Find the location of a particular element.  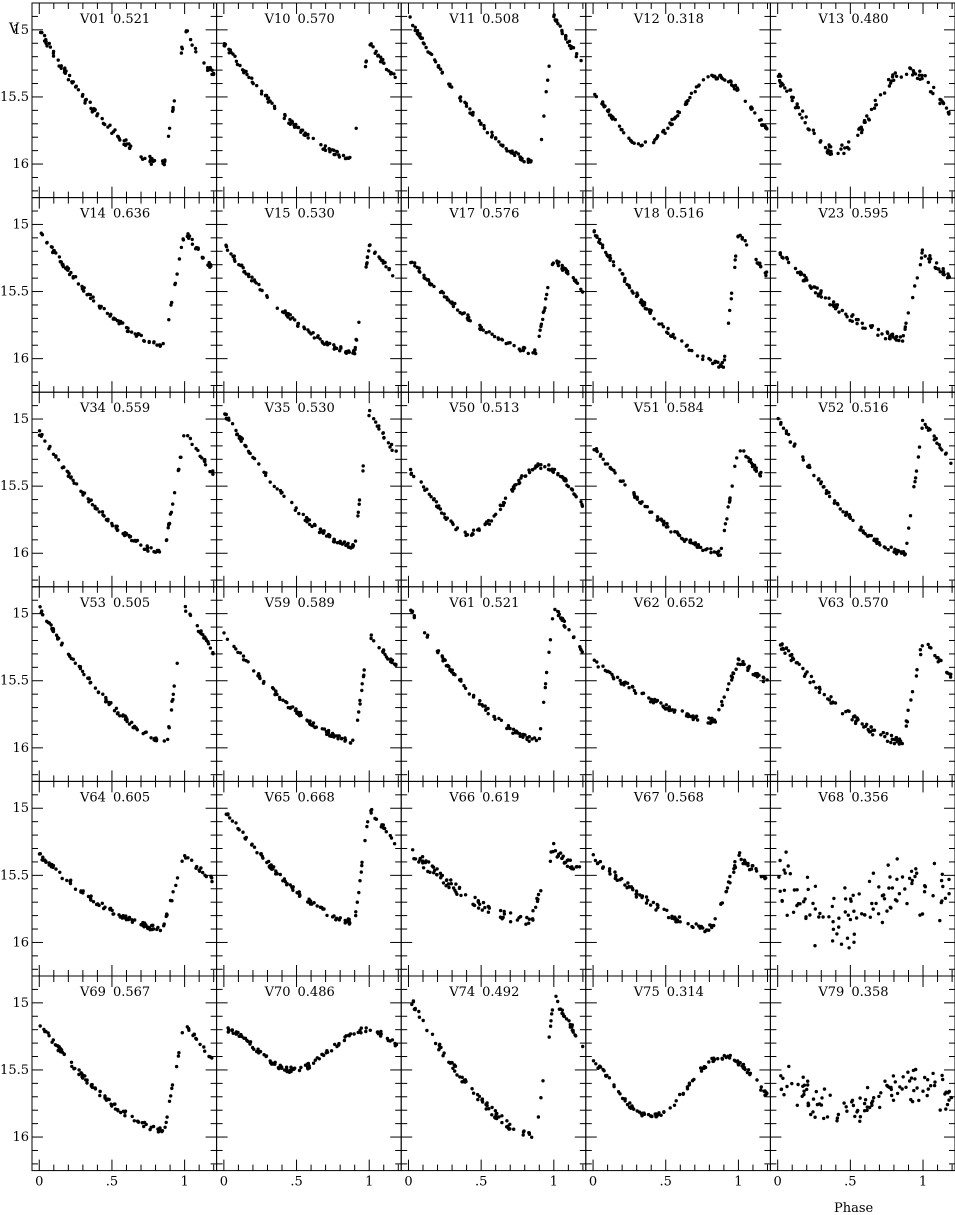

star-name: V62 is located at coordinates (646, 603).